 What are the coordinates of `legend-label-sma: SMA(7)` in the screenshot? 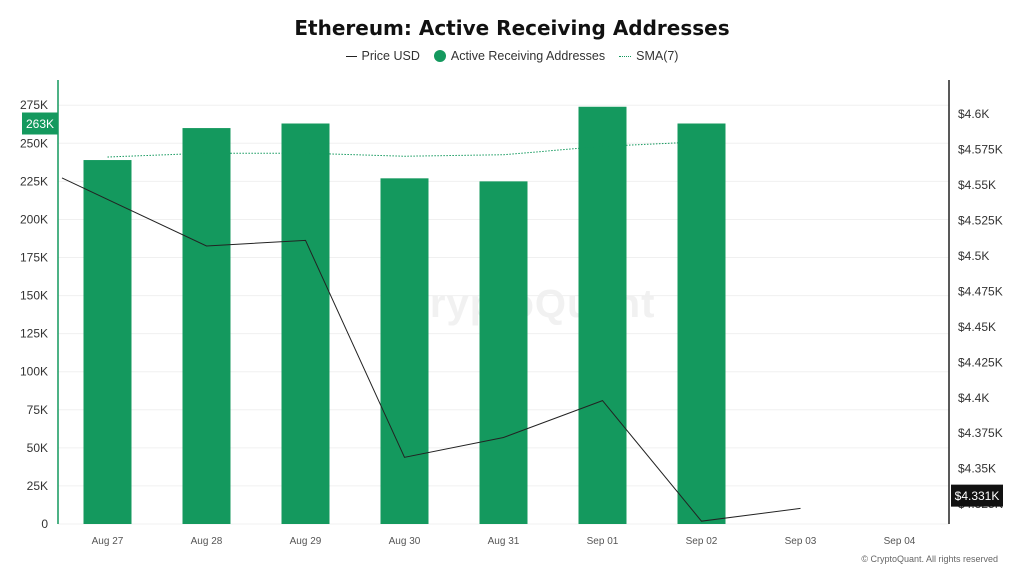 It's located at (657, 56).